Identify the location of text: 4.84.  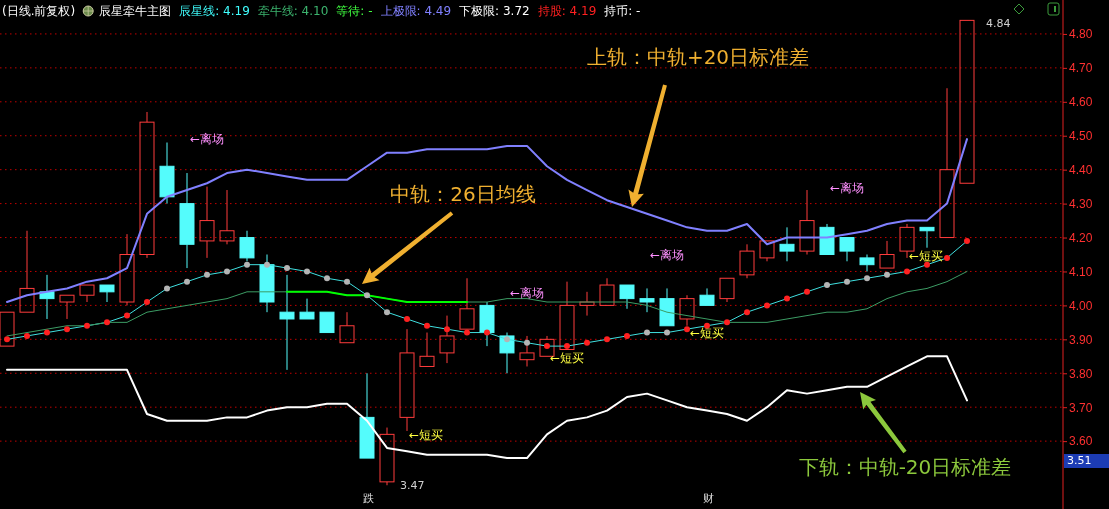
(998, 23).